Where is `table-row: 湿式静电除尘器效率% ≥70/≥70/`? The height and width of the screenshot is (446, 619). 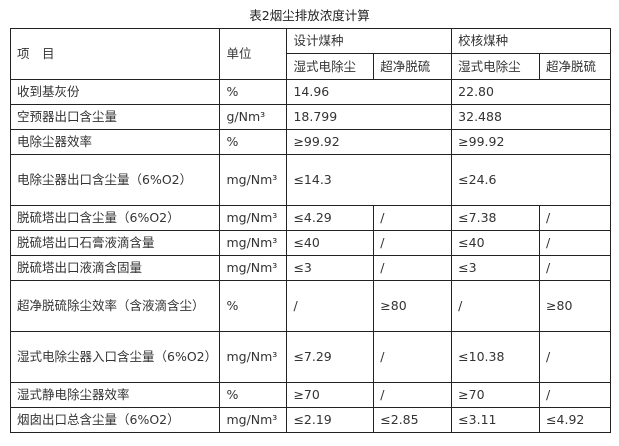 table-row: 湿式静电除尘器效率% ≥70/≥70/ is located at coordinates (310, 395).